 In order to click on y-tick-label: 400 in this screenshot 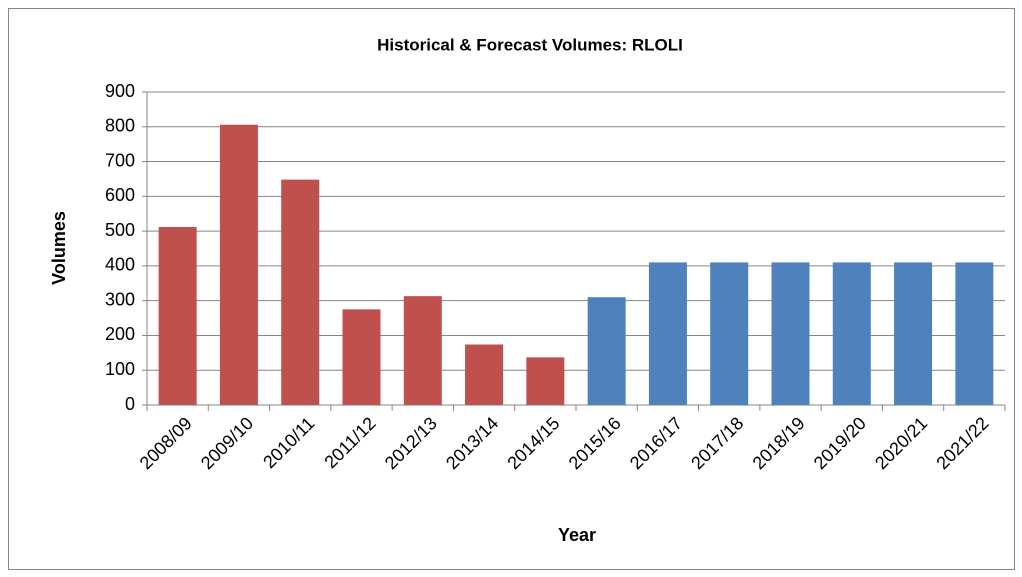, I will do `click(120, 265)`.